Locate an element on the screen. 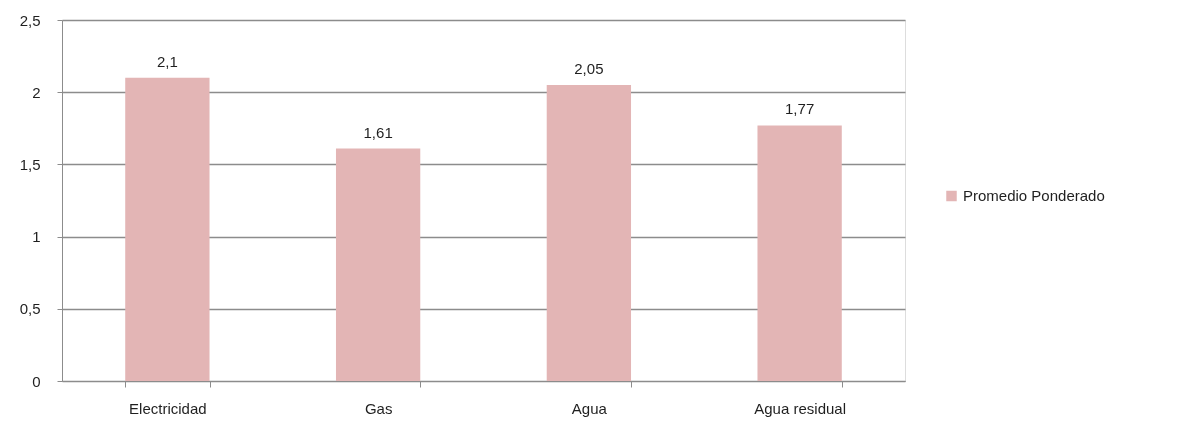  data-label: 2,1 is located at coordinates (167, 61).